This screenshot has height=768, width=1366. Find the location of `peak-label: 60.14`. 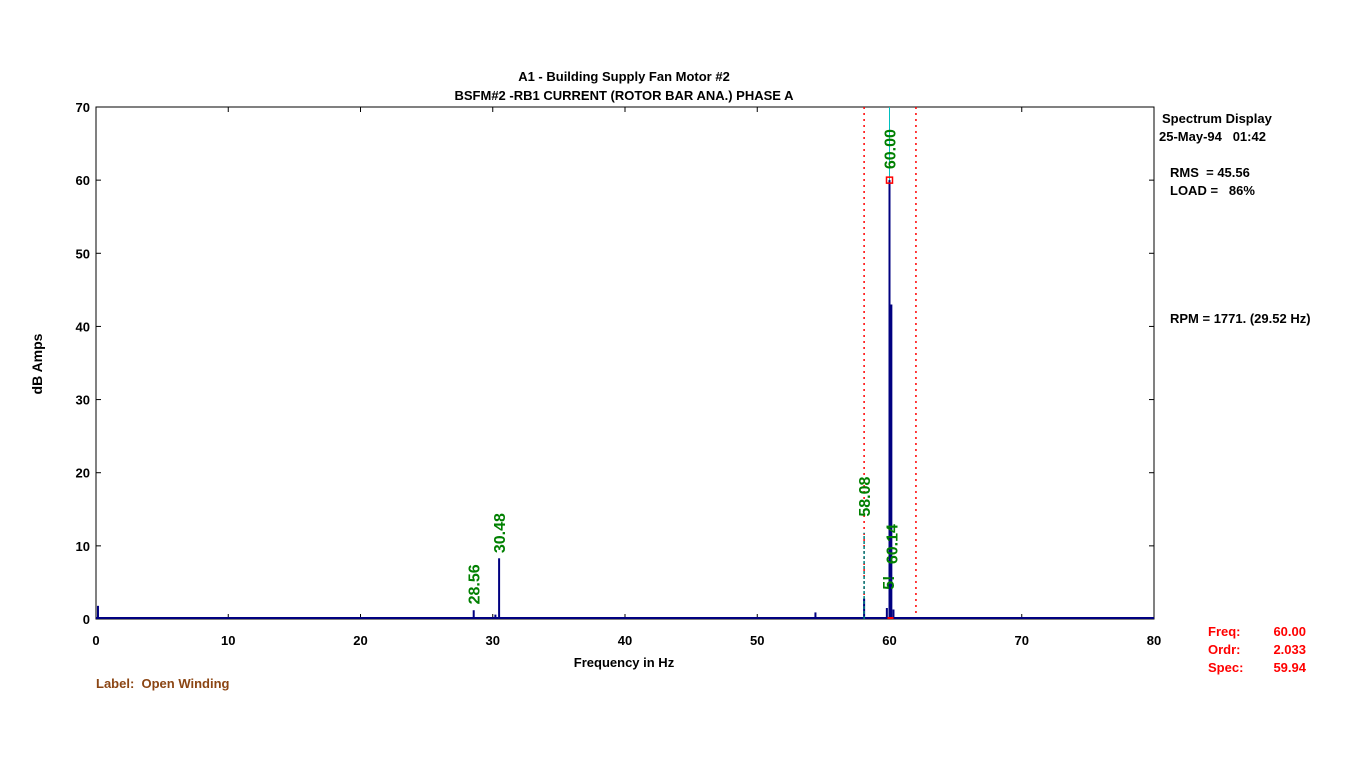

peak-label: 60.14 is located at coordinates (892, 544).